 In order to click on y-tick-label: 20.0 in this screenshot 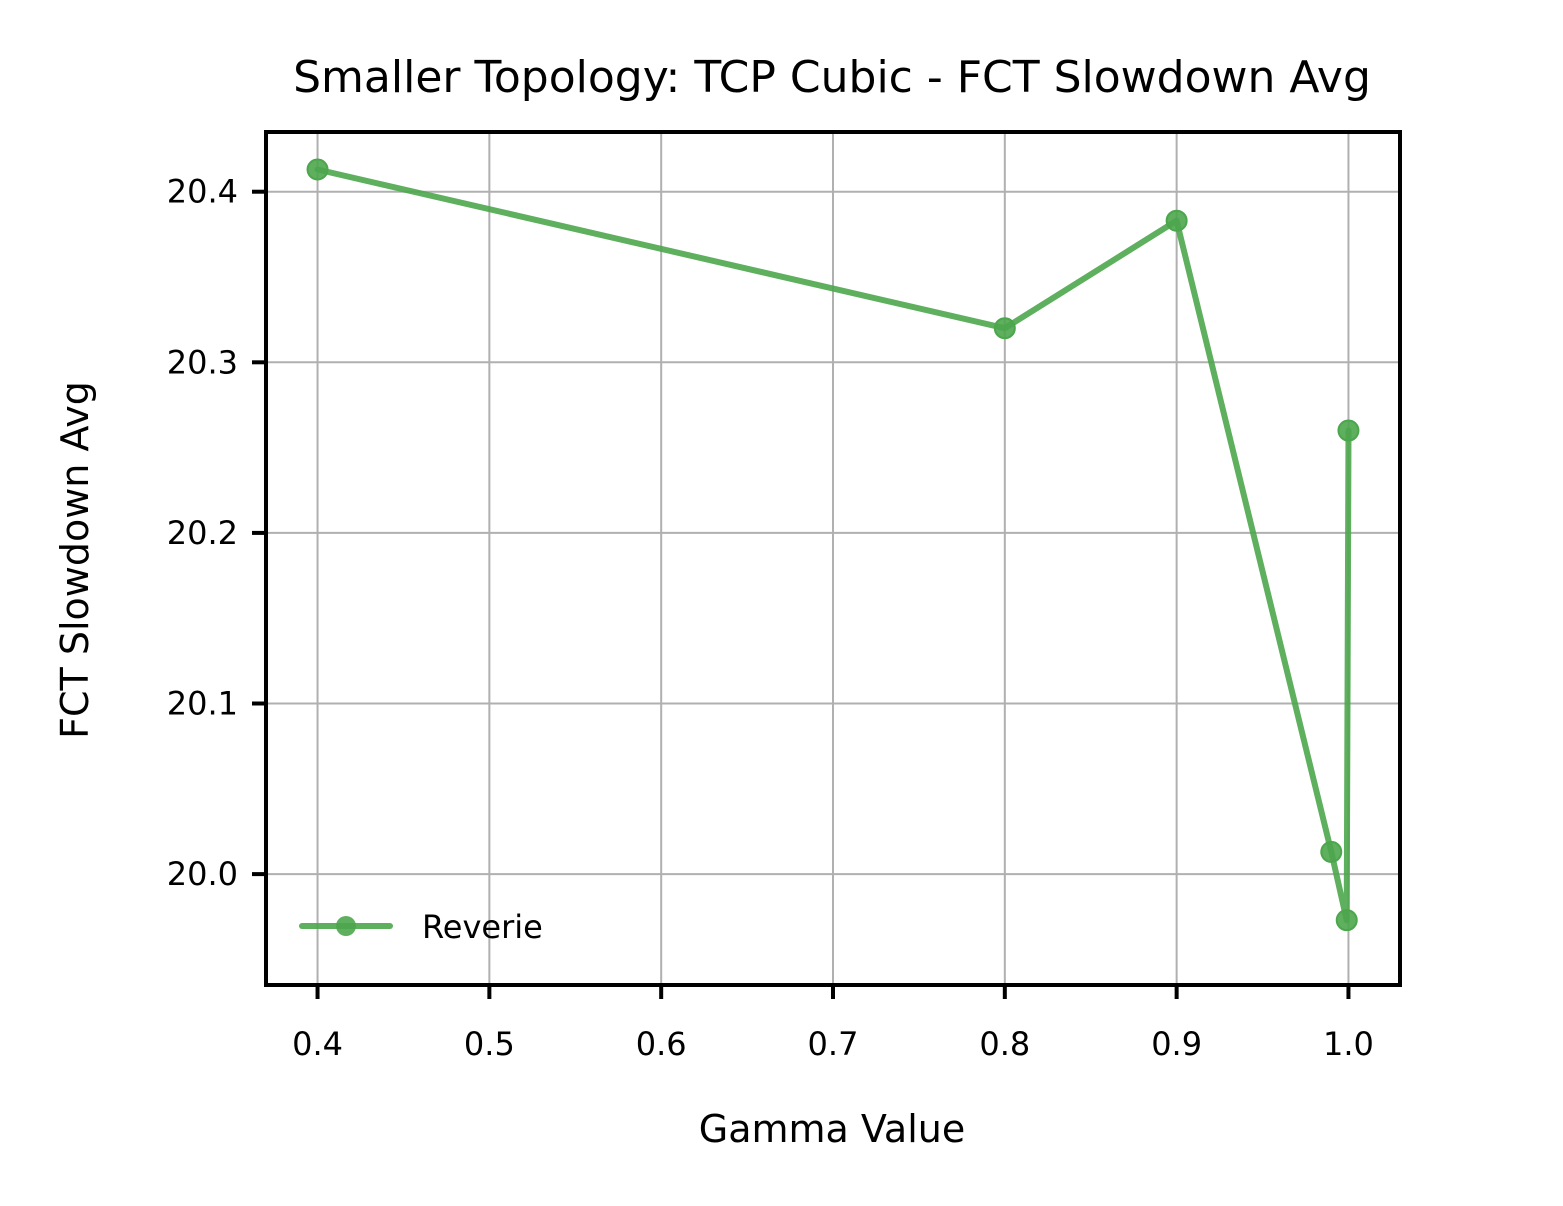, I will do `click(202, 874)`.